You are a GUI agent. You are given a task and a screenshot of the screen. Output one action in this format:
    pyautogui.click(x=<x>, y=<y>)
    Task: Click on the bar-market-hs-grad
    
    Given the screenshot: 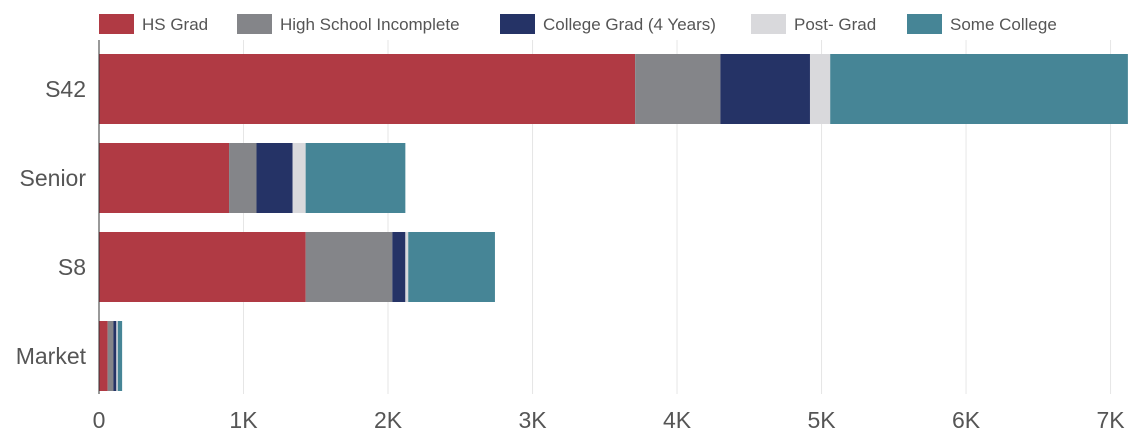 What is the action you would take?
    pyautogui.click(x=103, y=356)
    